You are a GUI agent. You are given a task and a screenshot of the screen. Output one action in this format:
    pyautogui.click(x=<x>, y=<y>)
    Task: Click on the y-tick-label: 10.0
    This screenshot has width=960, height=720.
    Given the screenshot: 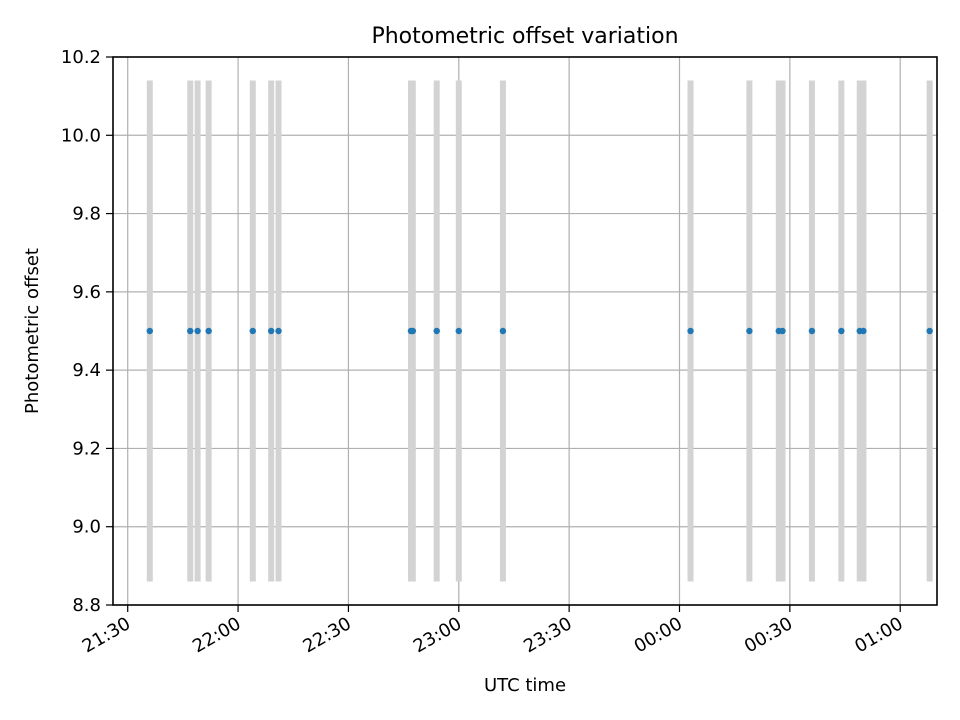 What is the action you would take?
    pyautogui.click(x=81, y=135)
    